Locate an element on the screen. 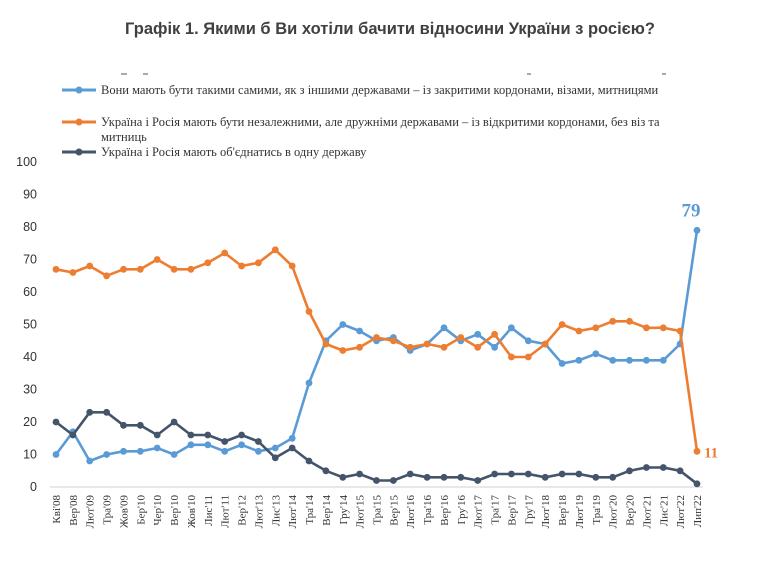 The image size is (780, 561). y-tick-label-100: 100 is located at coordinates (26, 162).